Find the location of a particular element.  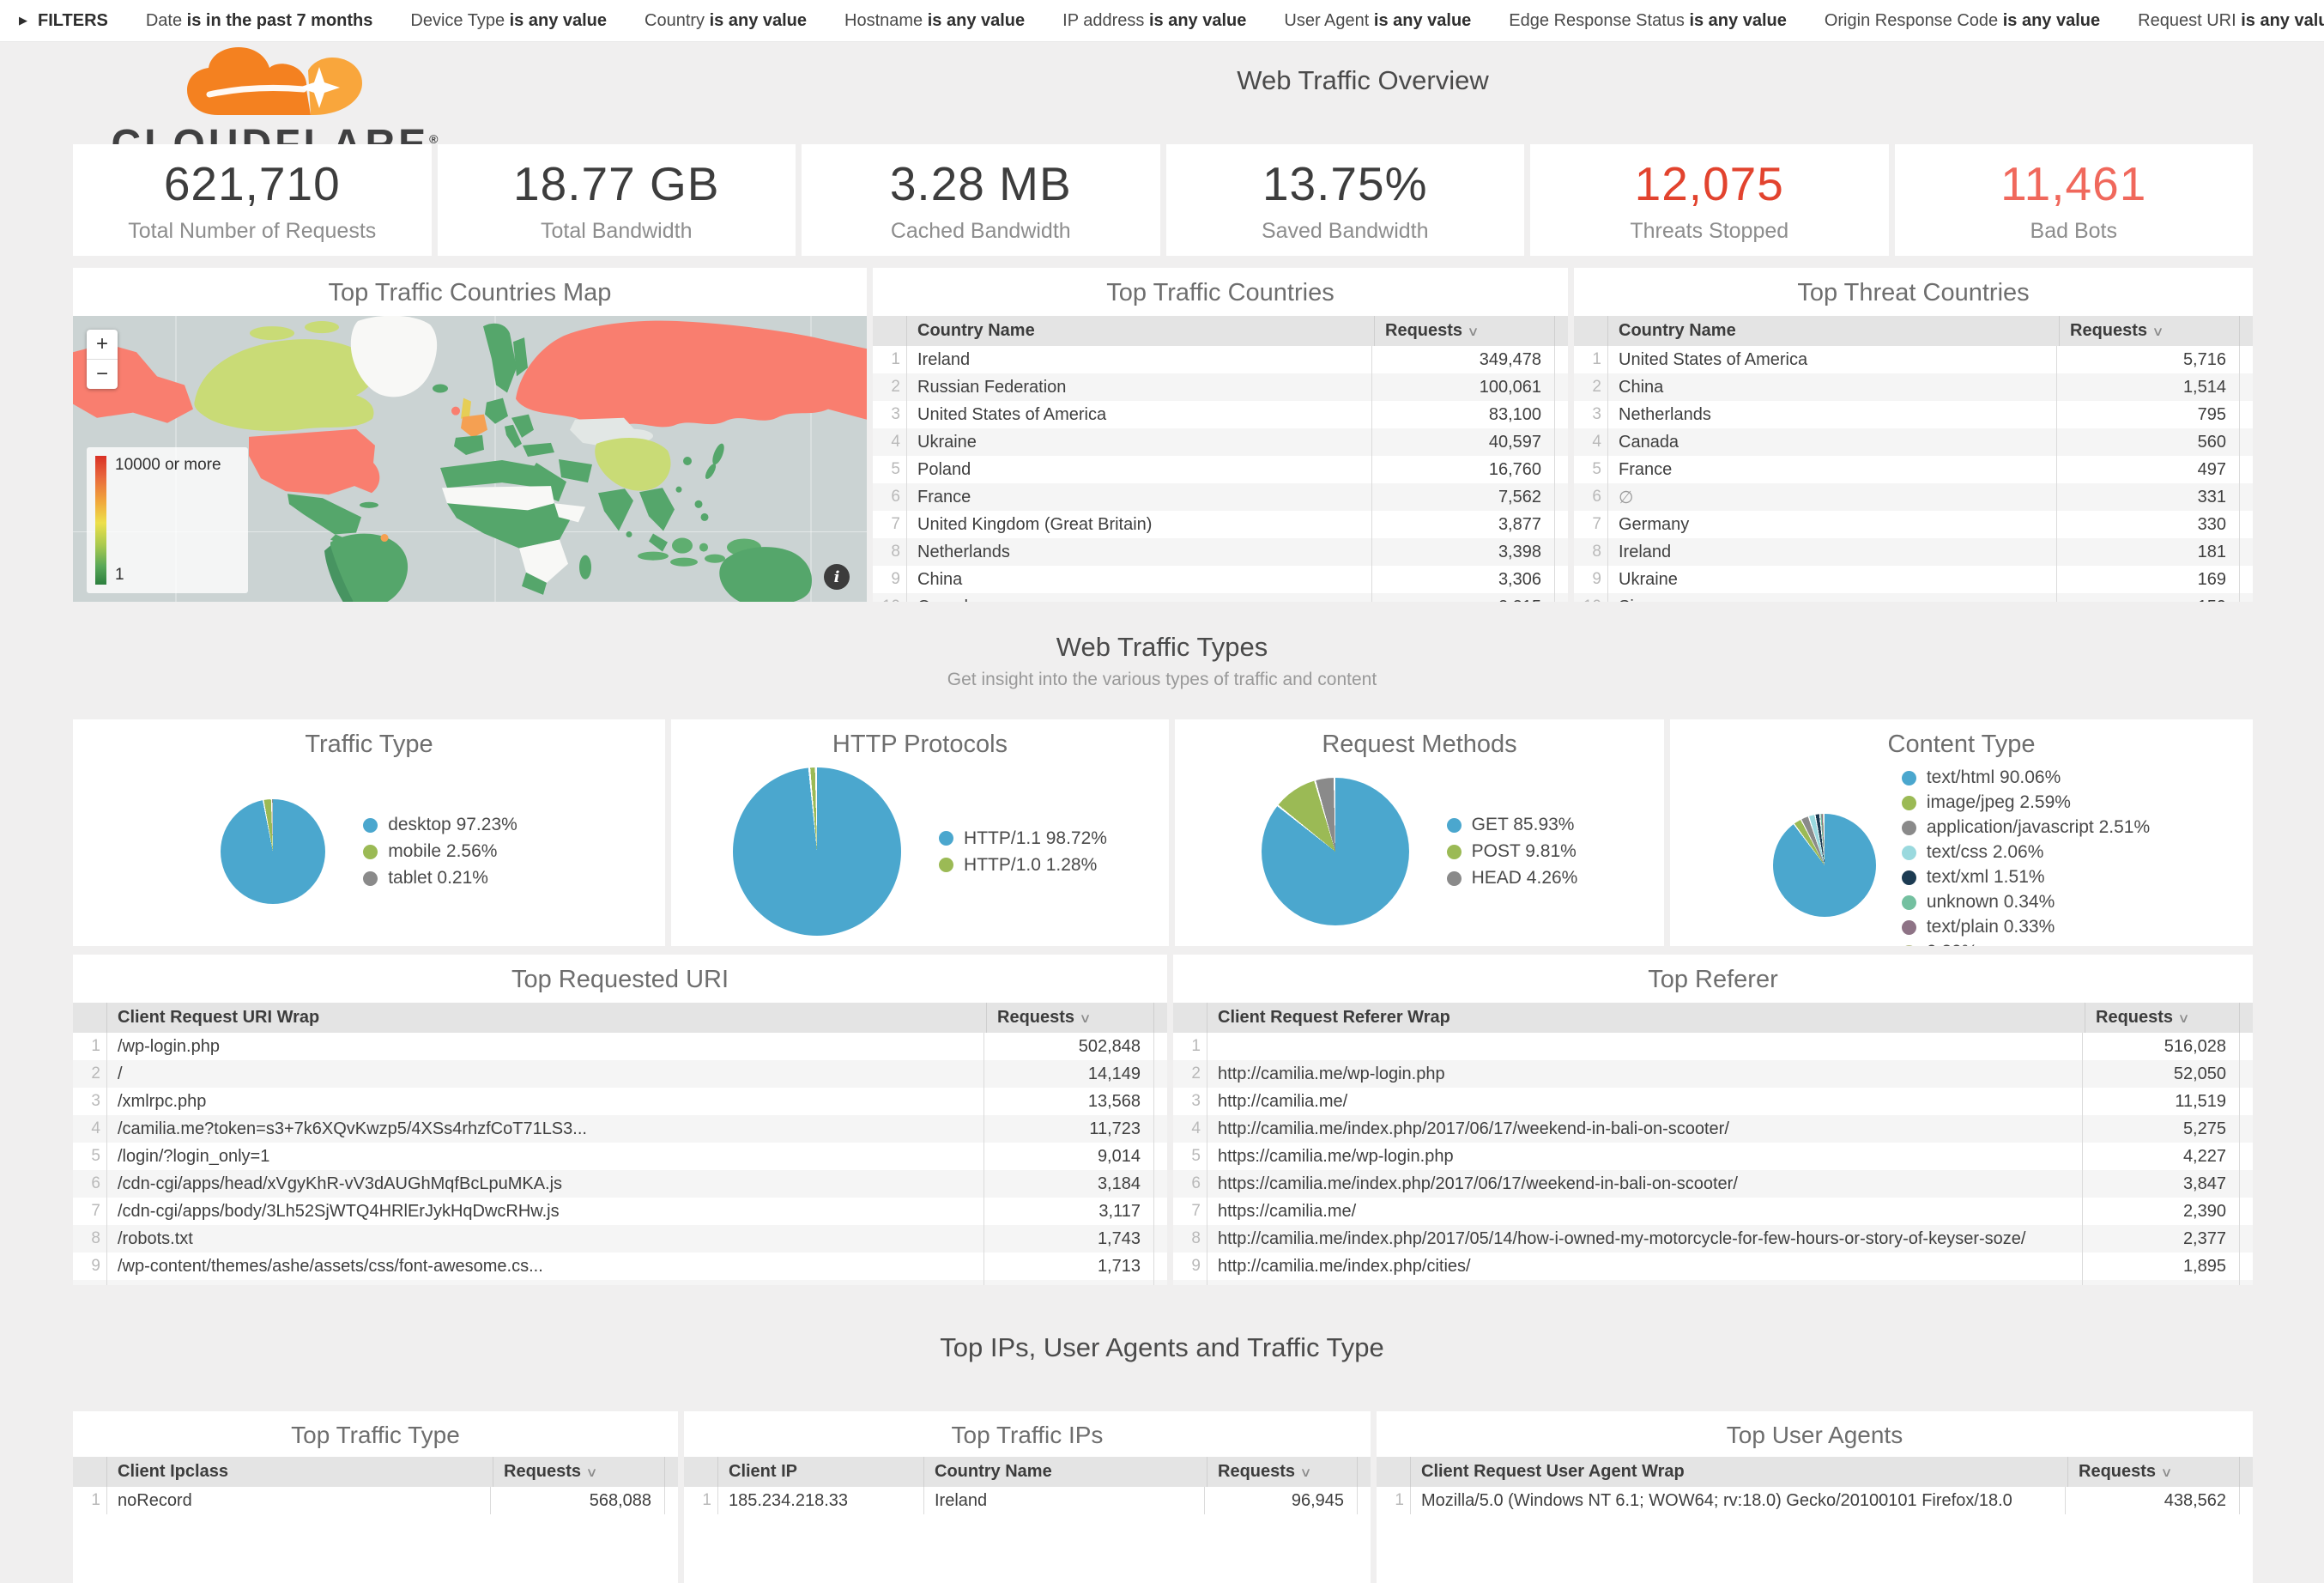

table-cell: Ukraine is located at coordinates (947, 442).